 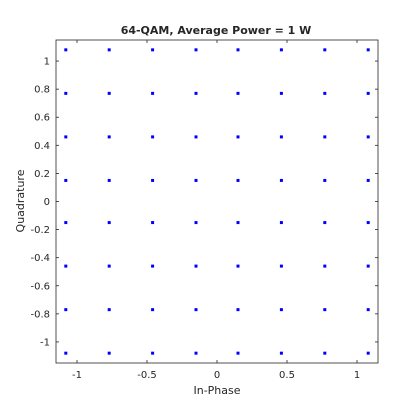 I want to click on y-tick-label: 0.8, so click(x=42, y=90).